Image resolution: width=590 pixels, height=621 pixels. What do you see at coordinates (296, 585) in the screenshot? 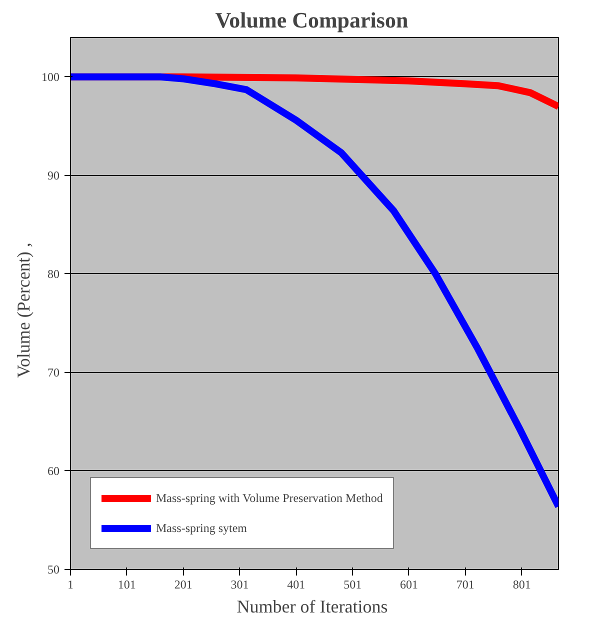
I see `x-tick-label: 401` at bounding box center [296, 585].